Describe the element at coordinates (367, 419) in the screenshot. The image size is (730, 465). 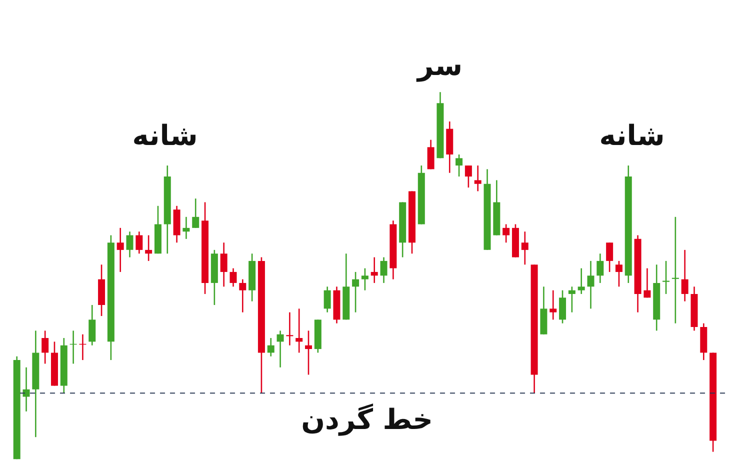
I see `ref-line-label: خط گردن` at that location.